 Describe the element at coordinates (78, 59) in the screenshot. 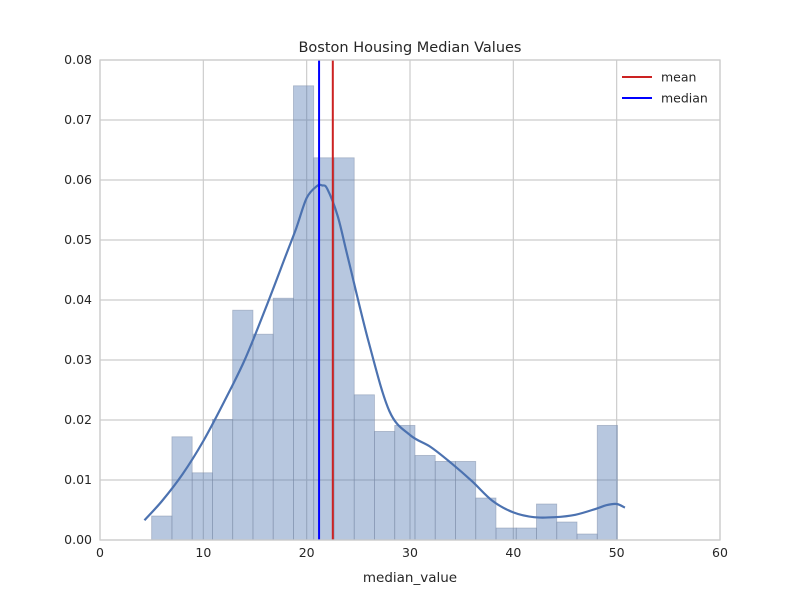

I see `y-tick-label-8: 0.08` at that location.